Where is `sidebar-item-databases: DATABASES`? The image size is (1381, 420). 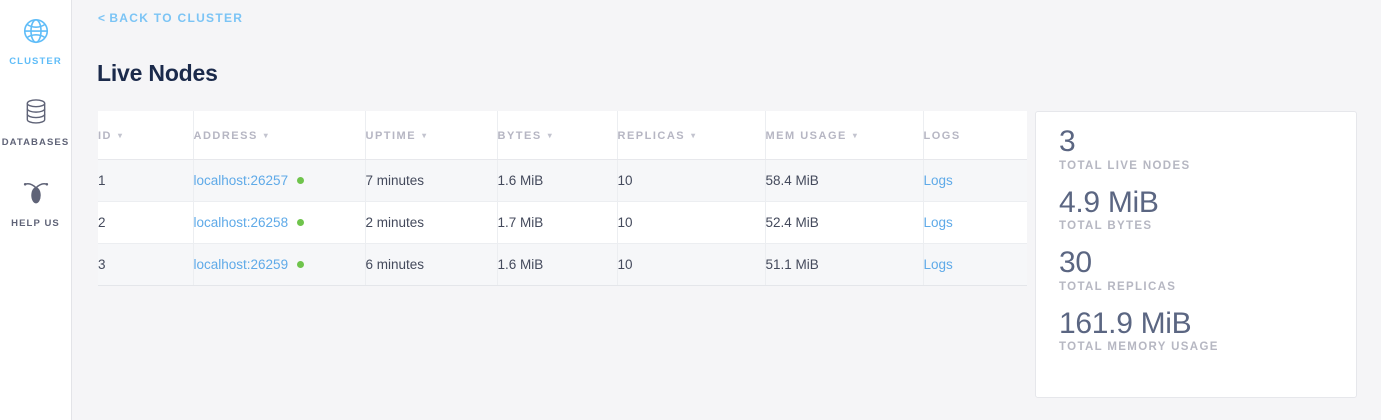
sidebar-item-databases: DATABASES is located at coordinates (35, 117).